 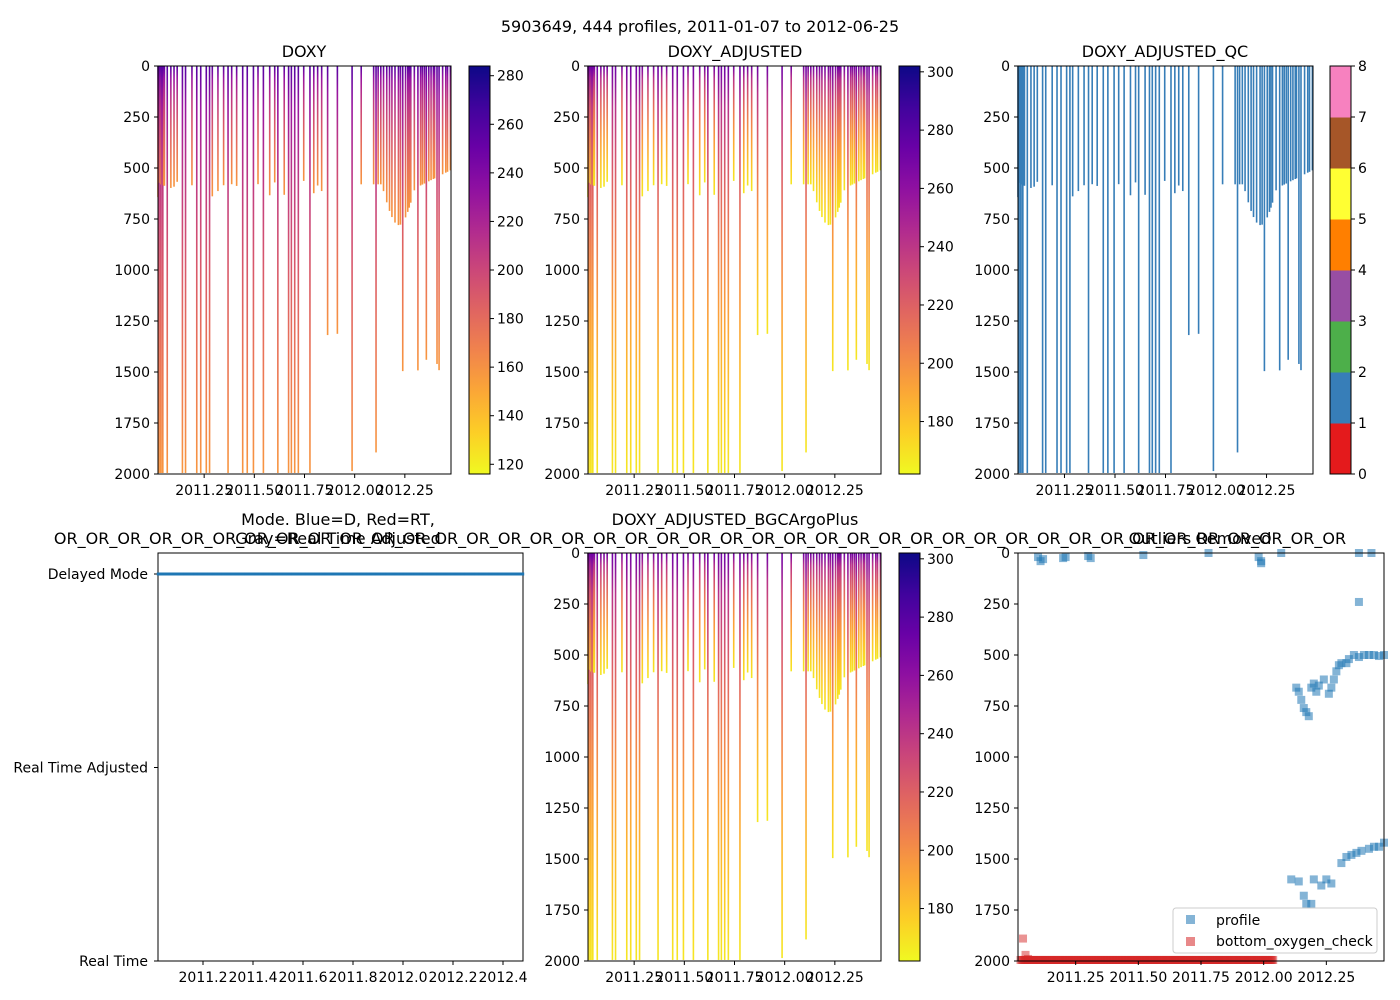 What do you see at coordinates (405, 491) in the screenshot?
I see `x-tick-label: 2012.25` at bounding box center [405, 491].